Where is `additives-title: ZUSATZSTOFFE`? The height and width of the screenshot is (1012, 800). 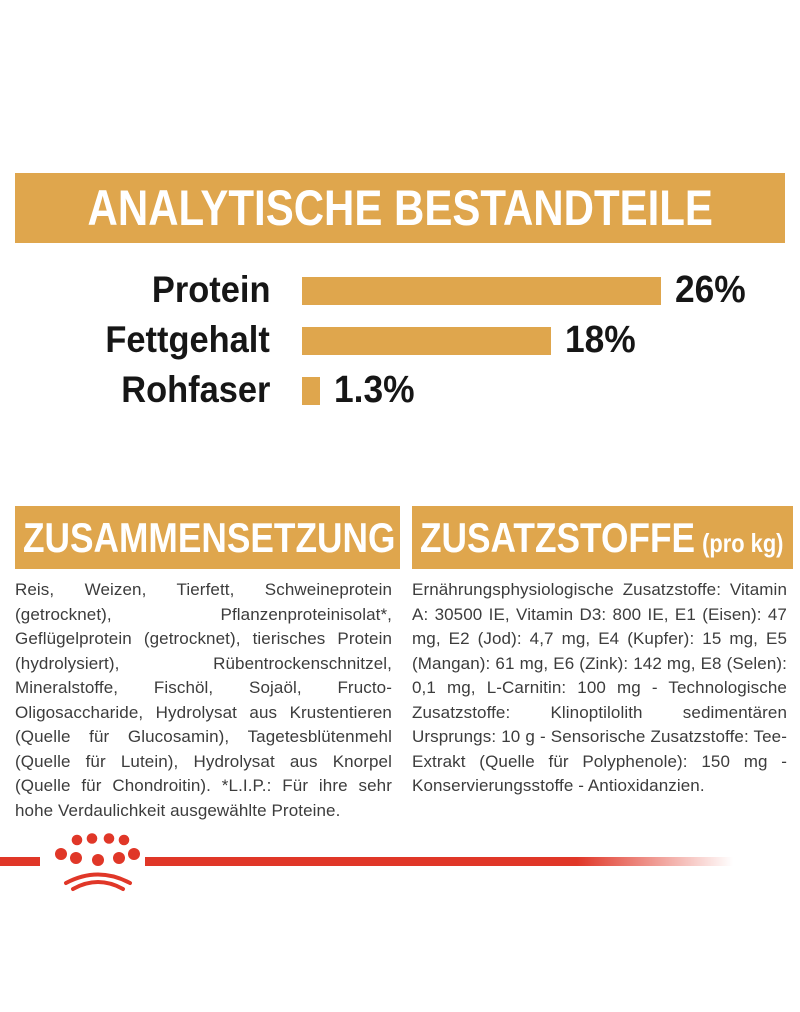
additives-title: ZUSATZSTOFFE is located at coordinates (558, 537).